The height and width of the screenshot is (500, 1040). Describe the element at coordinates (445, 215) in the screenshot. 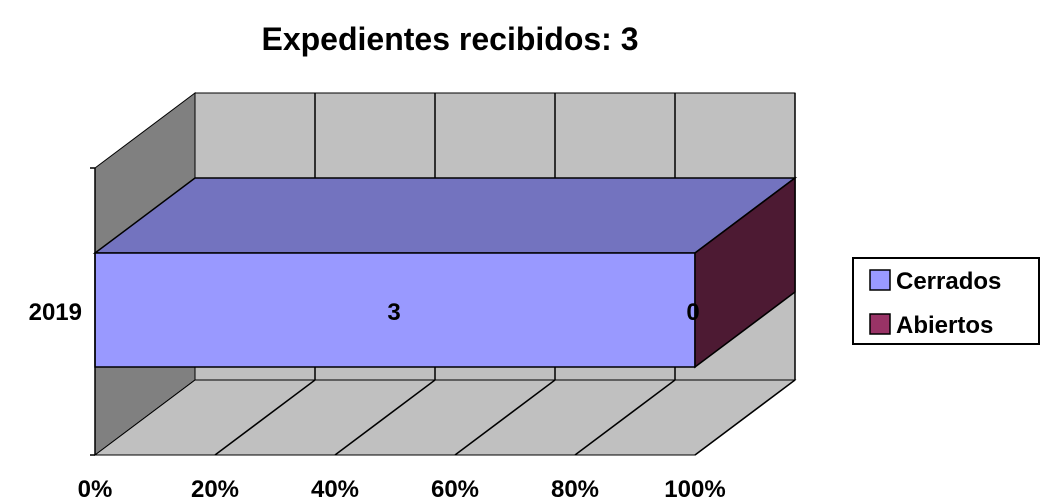

I see `bar-top-cerrados` at that location.